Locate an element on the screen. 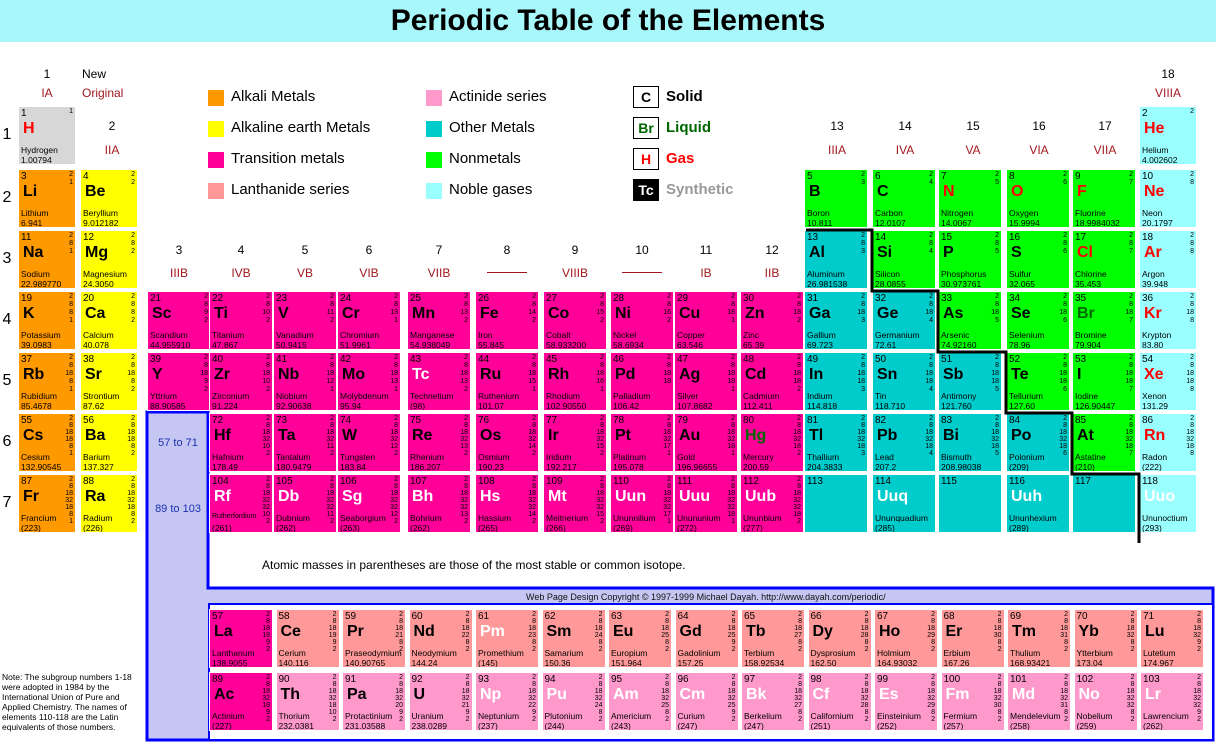  element-C: 6 C Carbon 12.0107 2 4 is located at coordinates (904, 198).